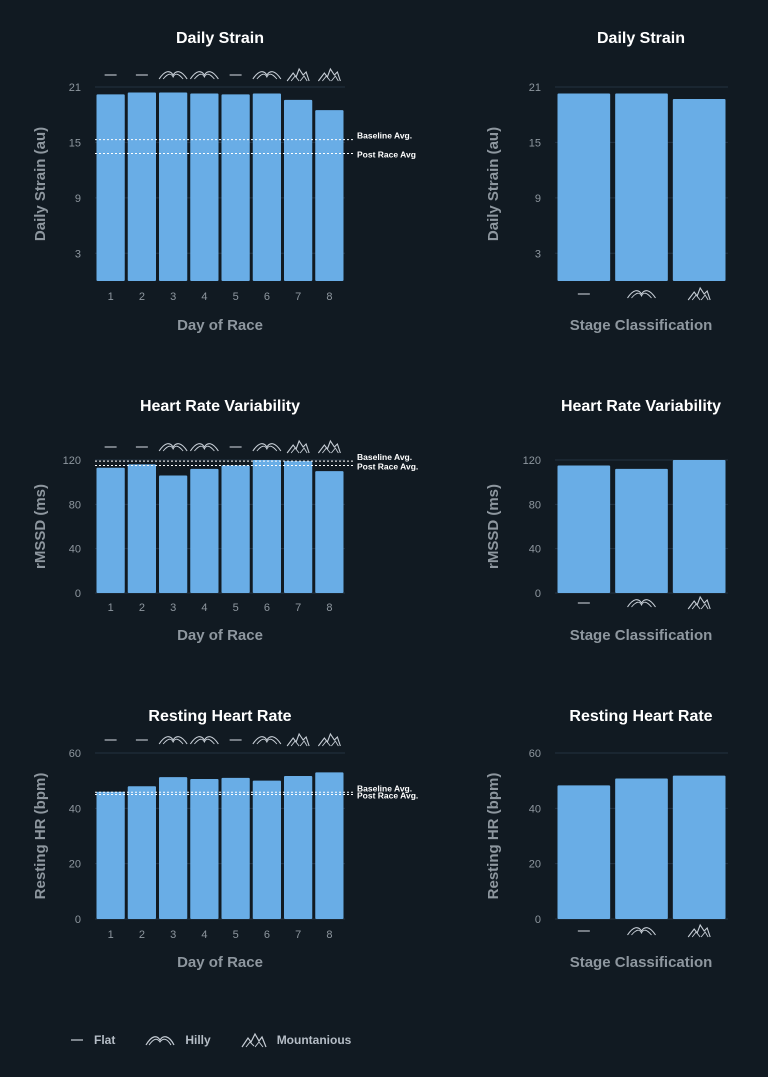 Image resolution: width=768 pixels, height=1077 pixels. What do you see at coordinates (75, 505) in the screenshot?
I see `y-tick-label: 80` at bounding box center [75, 505].